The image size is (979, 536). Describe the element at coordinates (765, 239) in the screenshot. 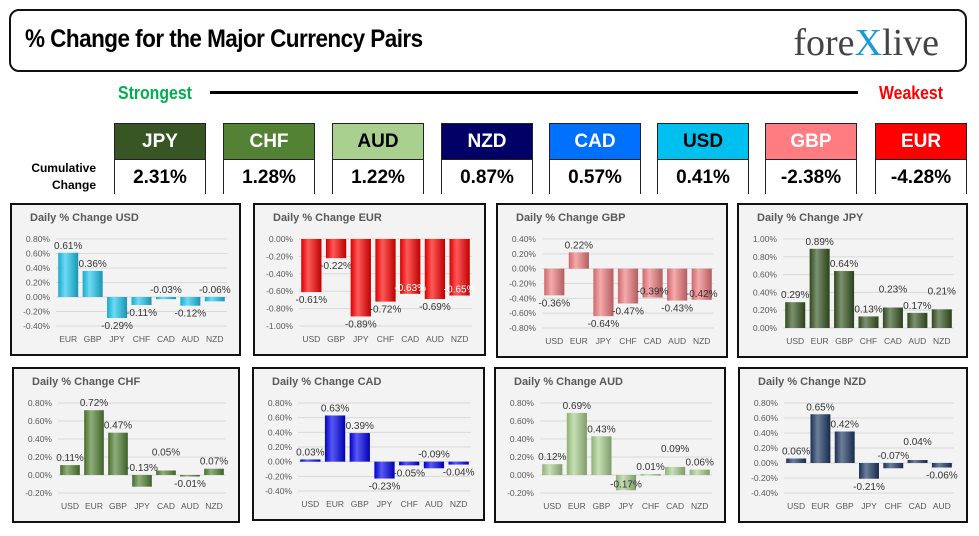

I see `y-tick-label: 1.00%` at that location.